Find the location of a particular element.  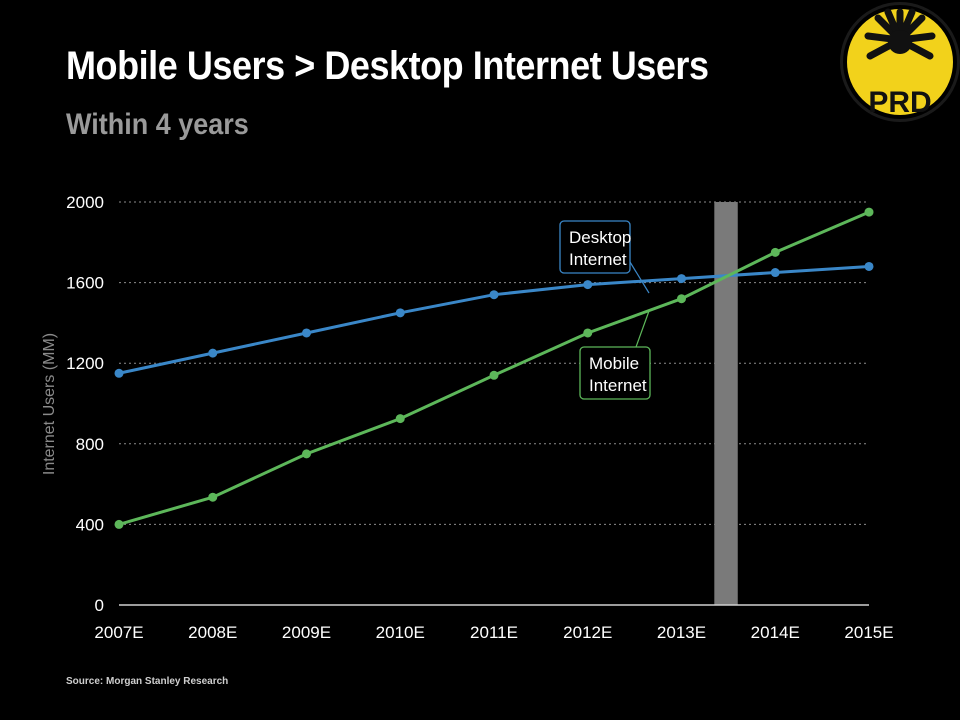

mobile-callout-box is located at coordinates (615, 373).